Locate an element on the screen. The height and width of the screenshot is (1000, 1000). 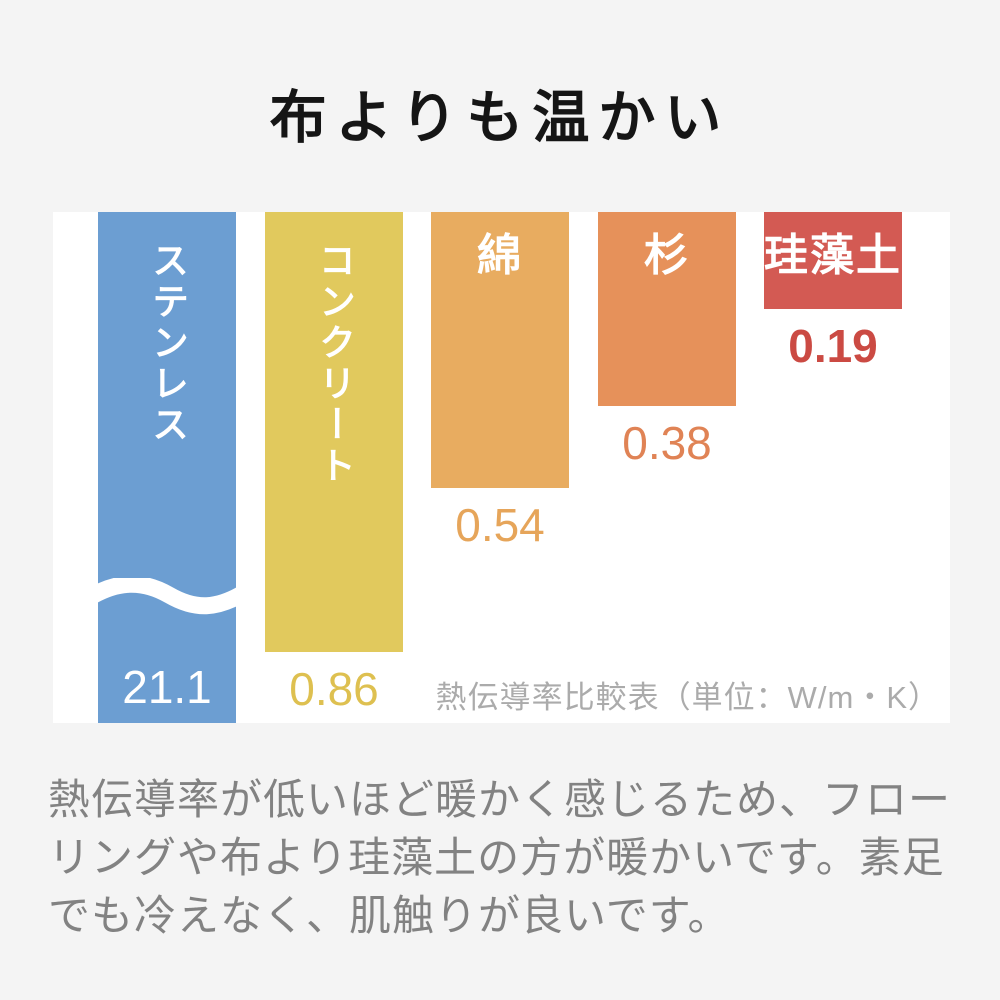
bar-label-stainless: ステンレス is located at coordinates (167, 343).